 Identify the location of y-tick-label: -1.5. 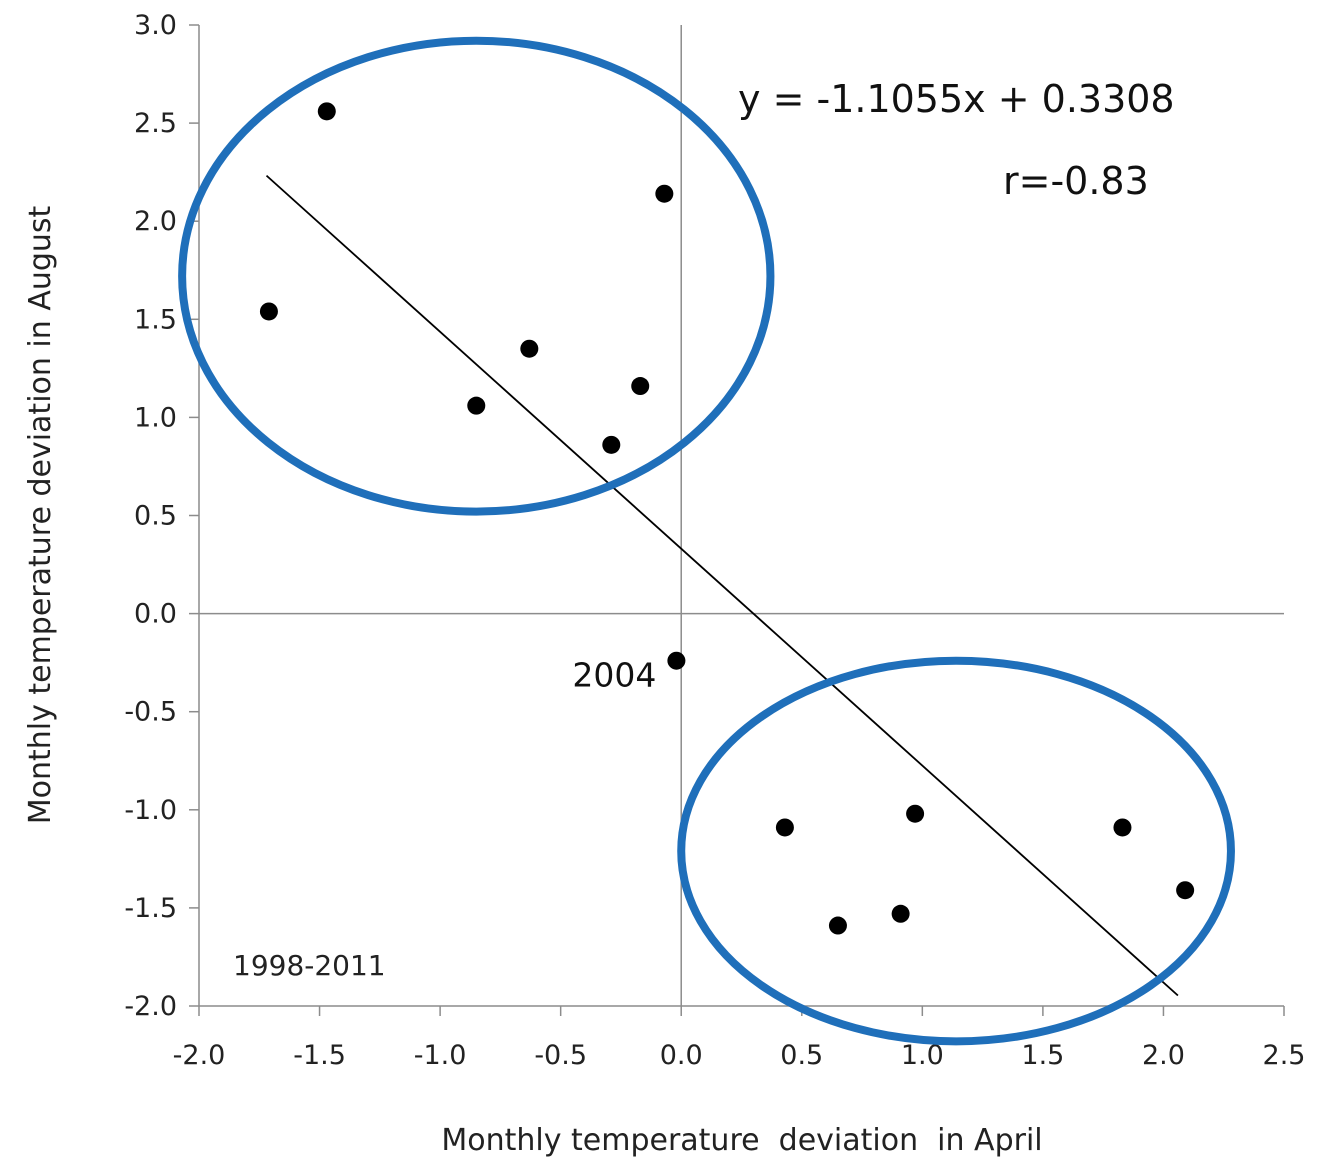
(150, 908).